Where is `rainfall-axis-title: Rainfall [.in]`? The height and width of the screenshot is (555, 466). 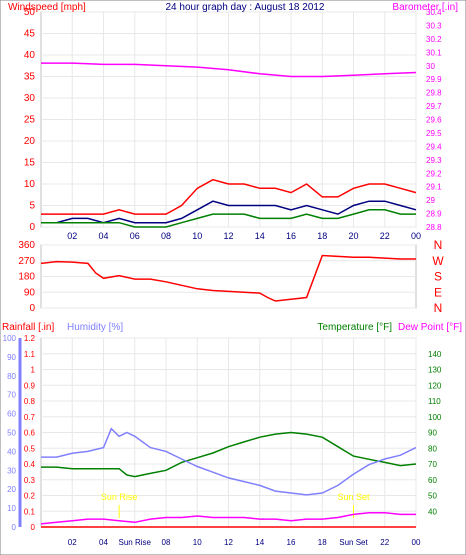
rainfall-axis-title: Rainfall [.in] is located at coordinates (28, 327).